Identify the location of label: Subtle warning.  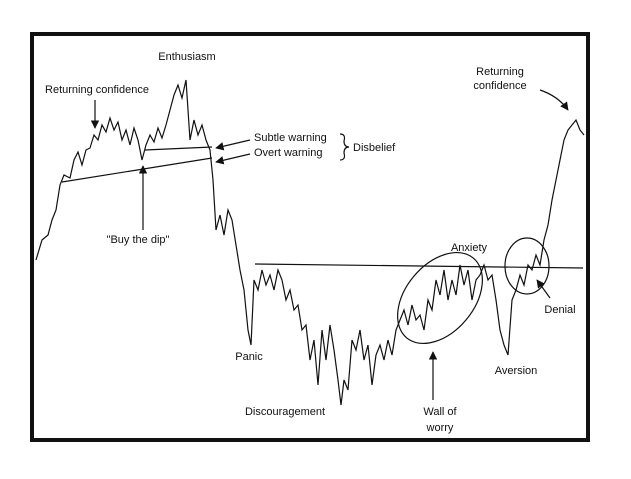
(290, 138).